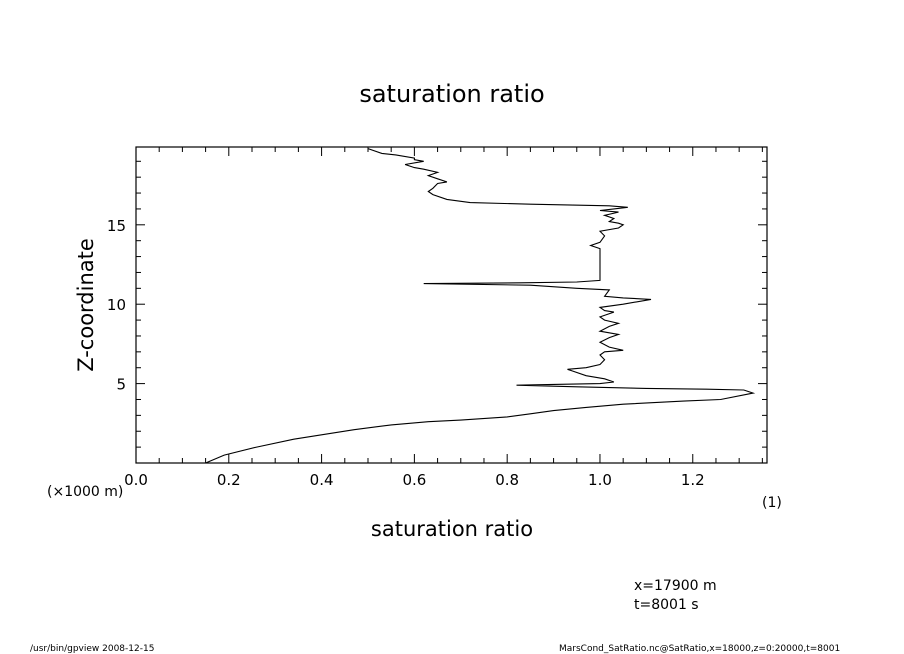  Describe the element at coordinates (322, 480) in the screenshot. I see `x-tick-label: 0.4` at that location.